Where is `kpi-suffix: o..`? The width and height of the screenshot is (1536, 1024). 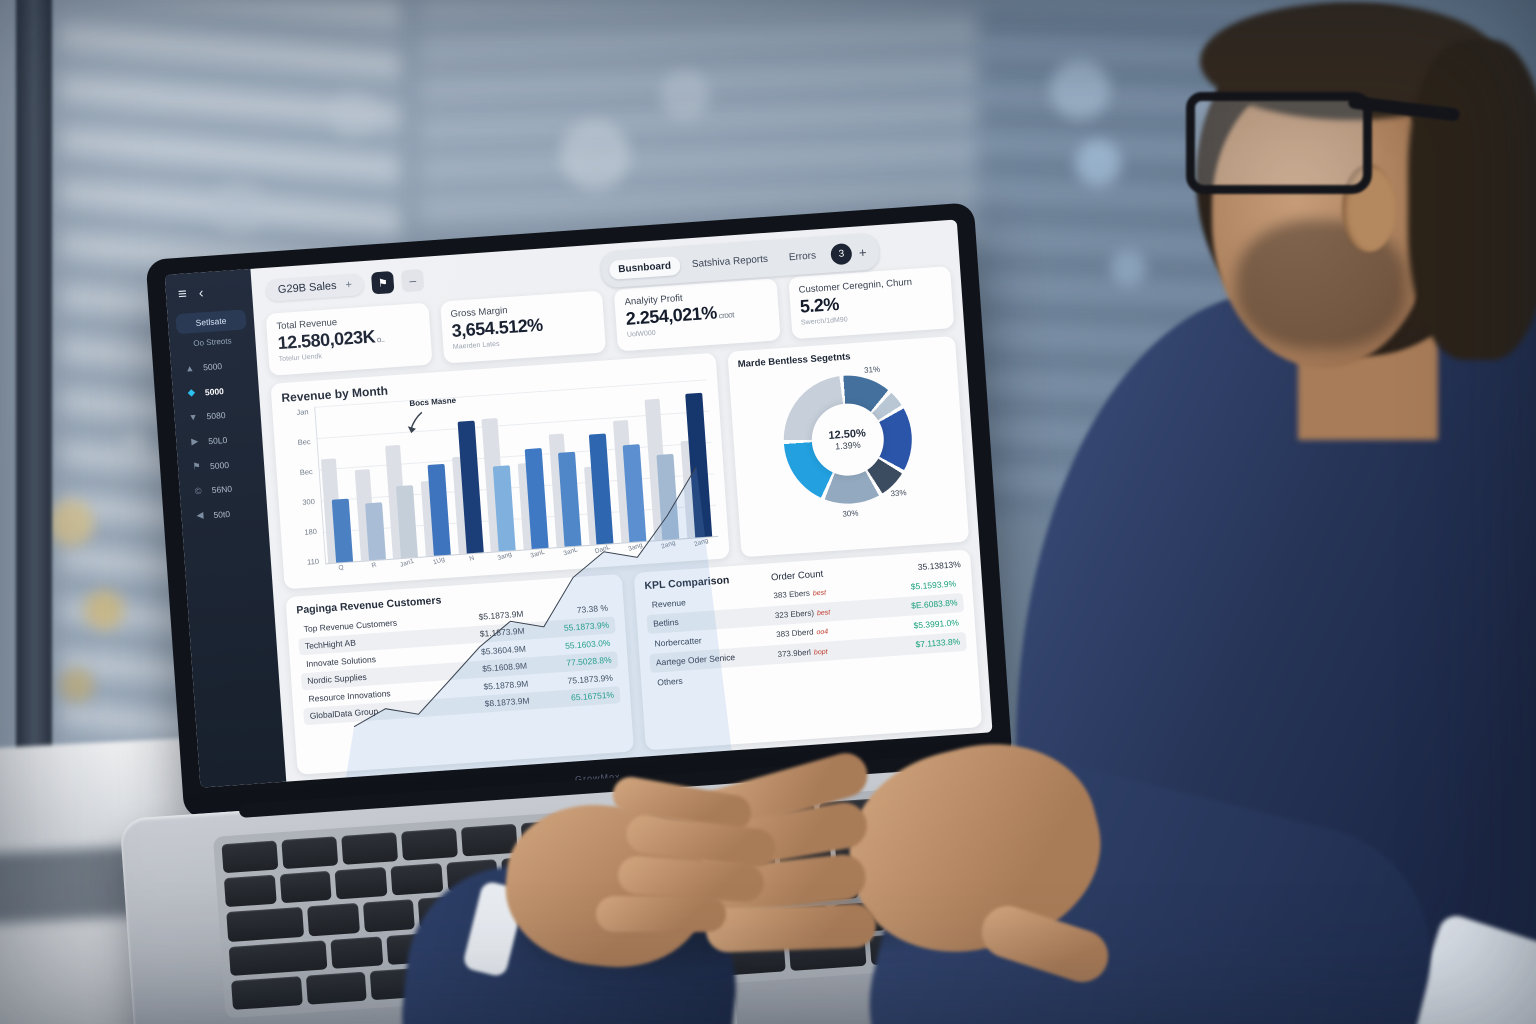
kpi-suffix: o.. is located at coordinates (379, 339).